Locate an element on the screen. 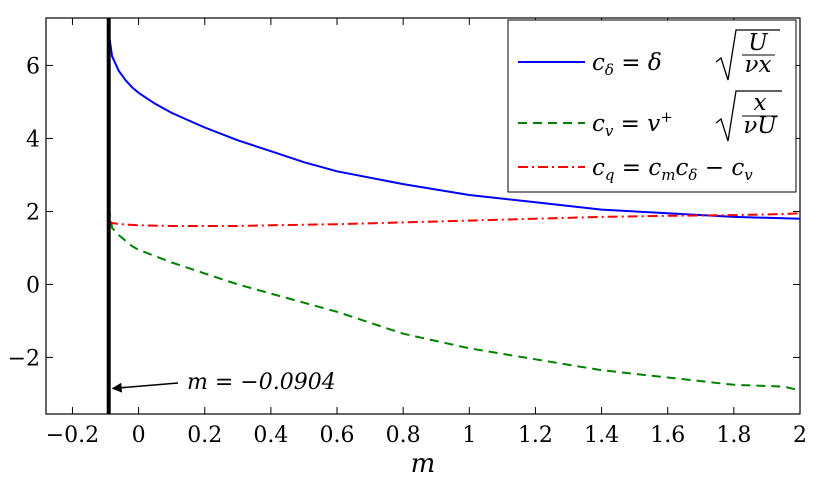  x-tick-label: 1.6 is located at coordinates (667, 435).